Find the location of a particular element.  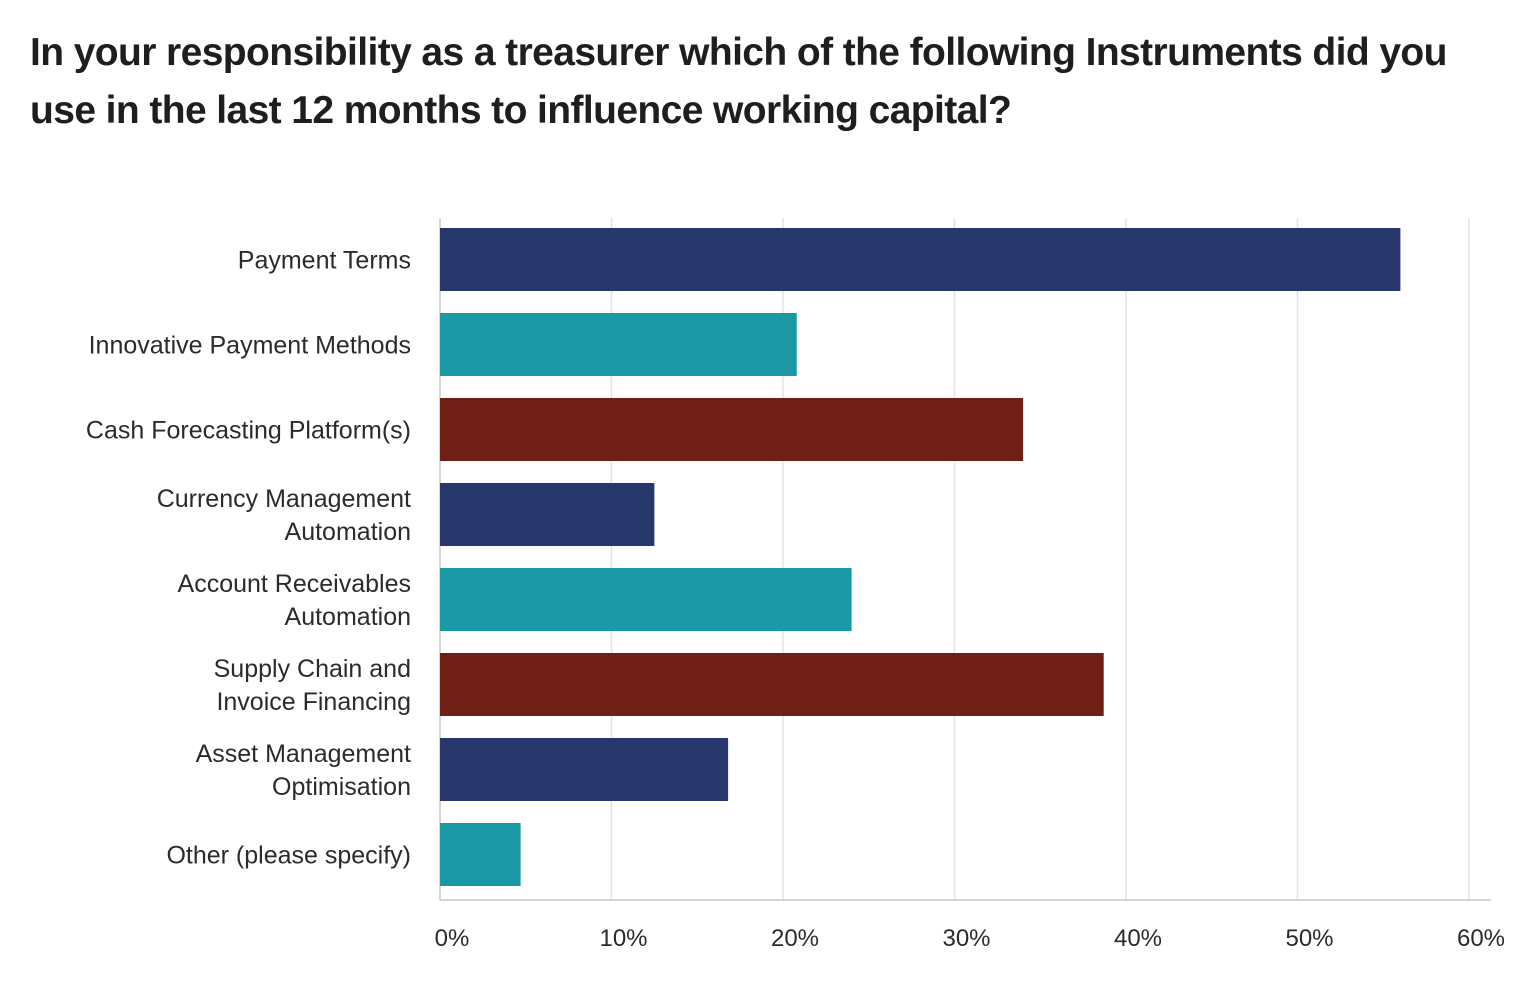

category-label-line: Other (please specify) is located at coordinates (288, 856).